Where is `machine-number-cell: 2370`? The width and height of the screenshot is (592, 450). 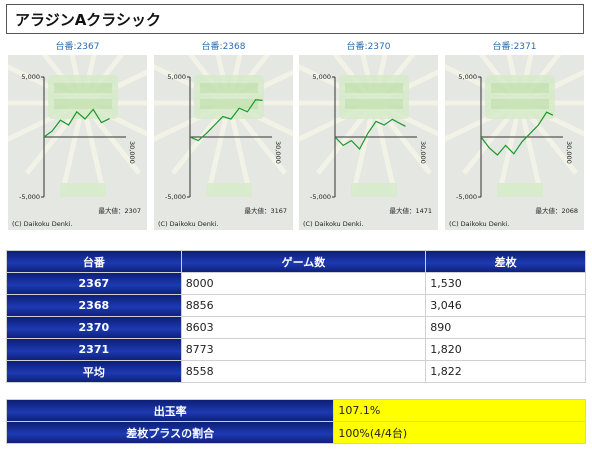 machine-number-cell: 2370 is located at coordinates (94, 327).